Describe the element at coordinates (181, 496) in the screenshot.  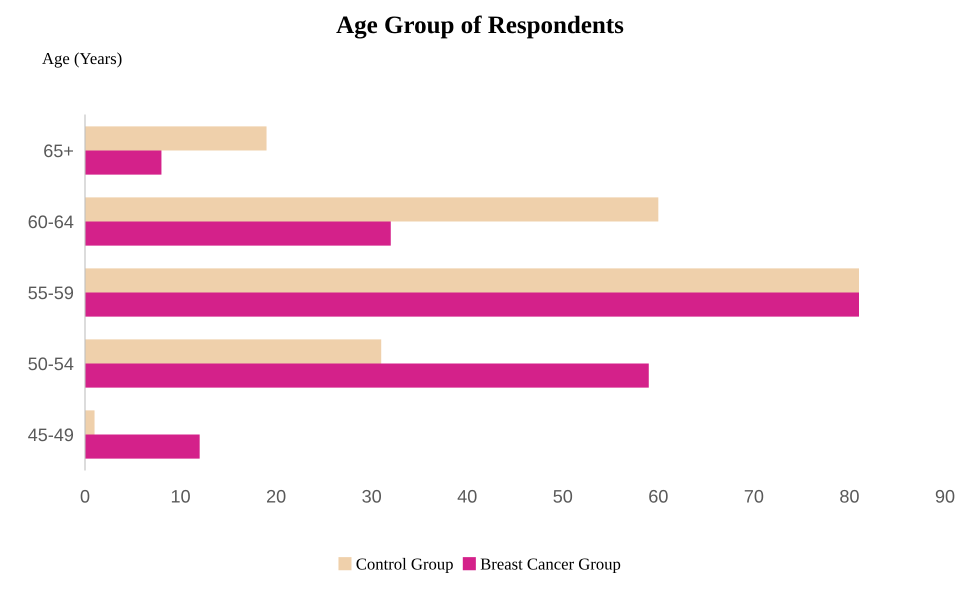
I see `x-tick-label: 10` at that location.